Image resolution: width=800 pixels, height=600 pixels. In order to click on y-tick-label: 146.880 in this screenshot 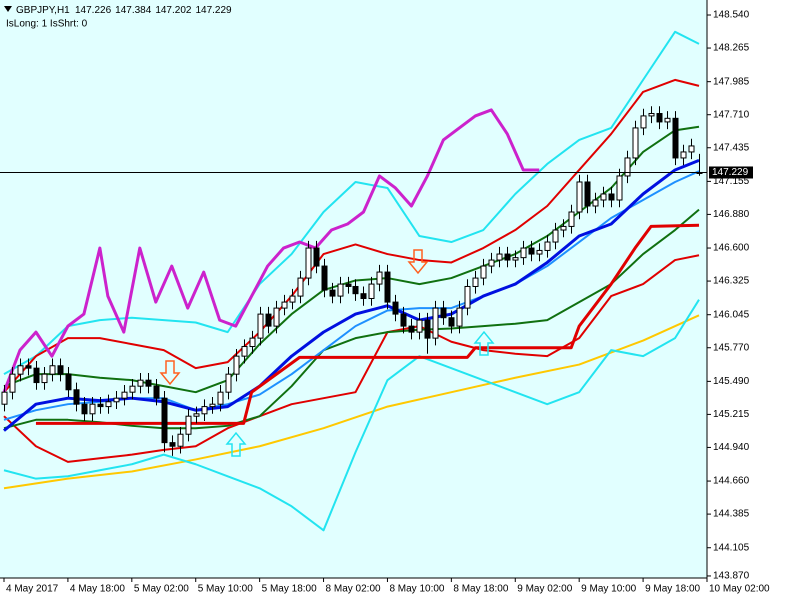, I will do `click(731, 214)`.